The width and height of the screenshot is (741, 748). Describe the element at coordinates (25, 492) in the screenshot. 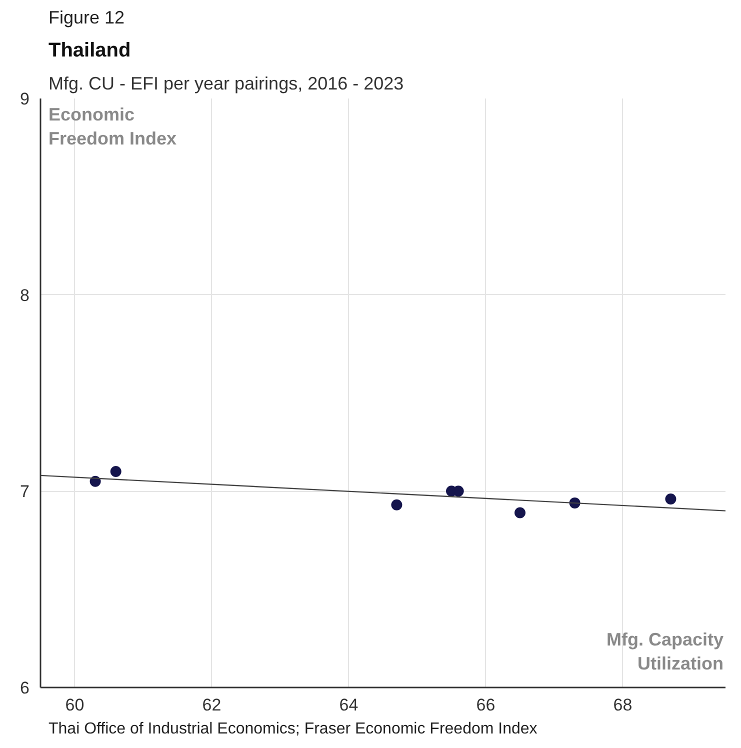

I see `y-tick-label: 7` at that location.